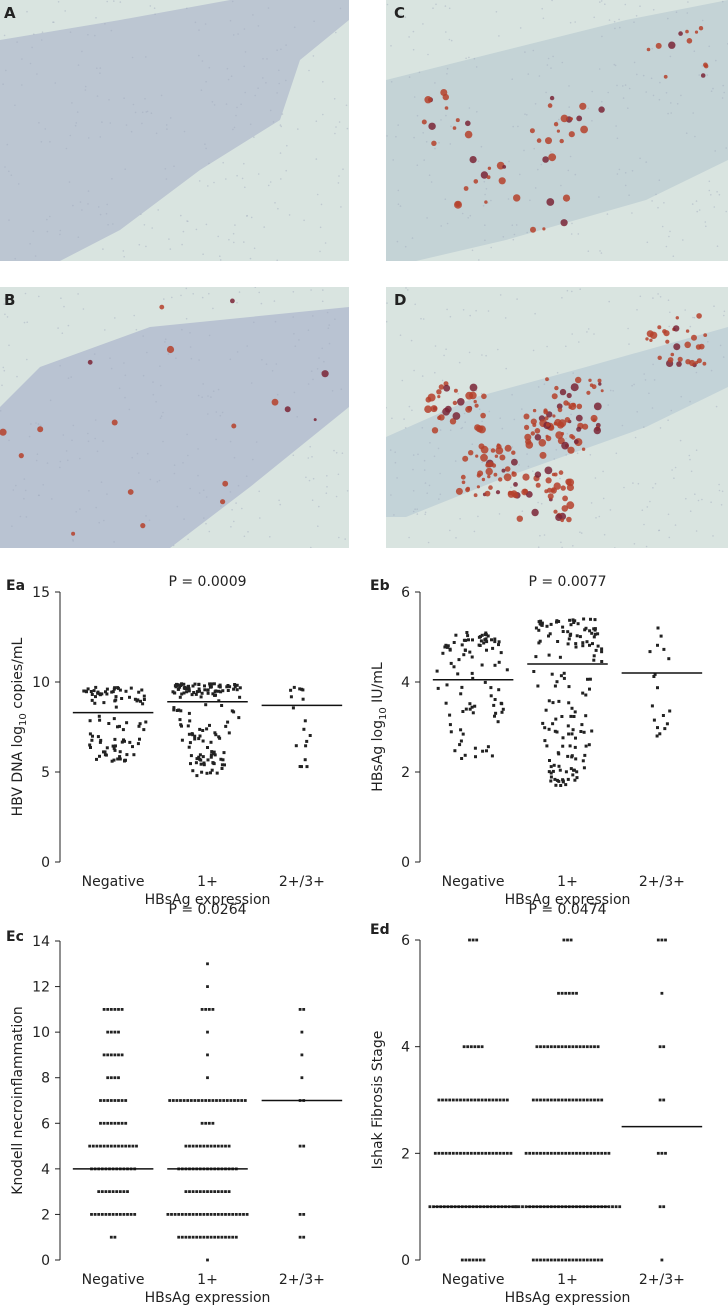 Image resolution: width=728 pixels, height=1307 pixels. Describe the element at coordinates (207, 1280) in the screenshot. I see `x-tick-label: 1+` at that location.